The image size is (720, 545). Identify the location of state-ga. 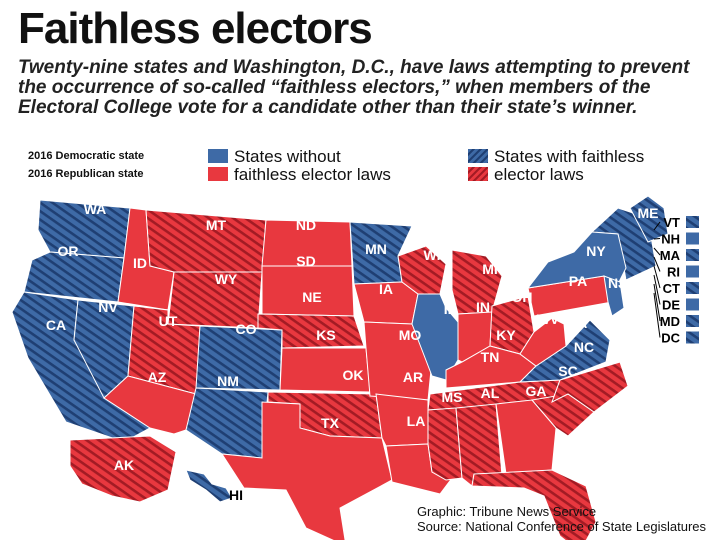
(526, 437).